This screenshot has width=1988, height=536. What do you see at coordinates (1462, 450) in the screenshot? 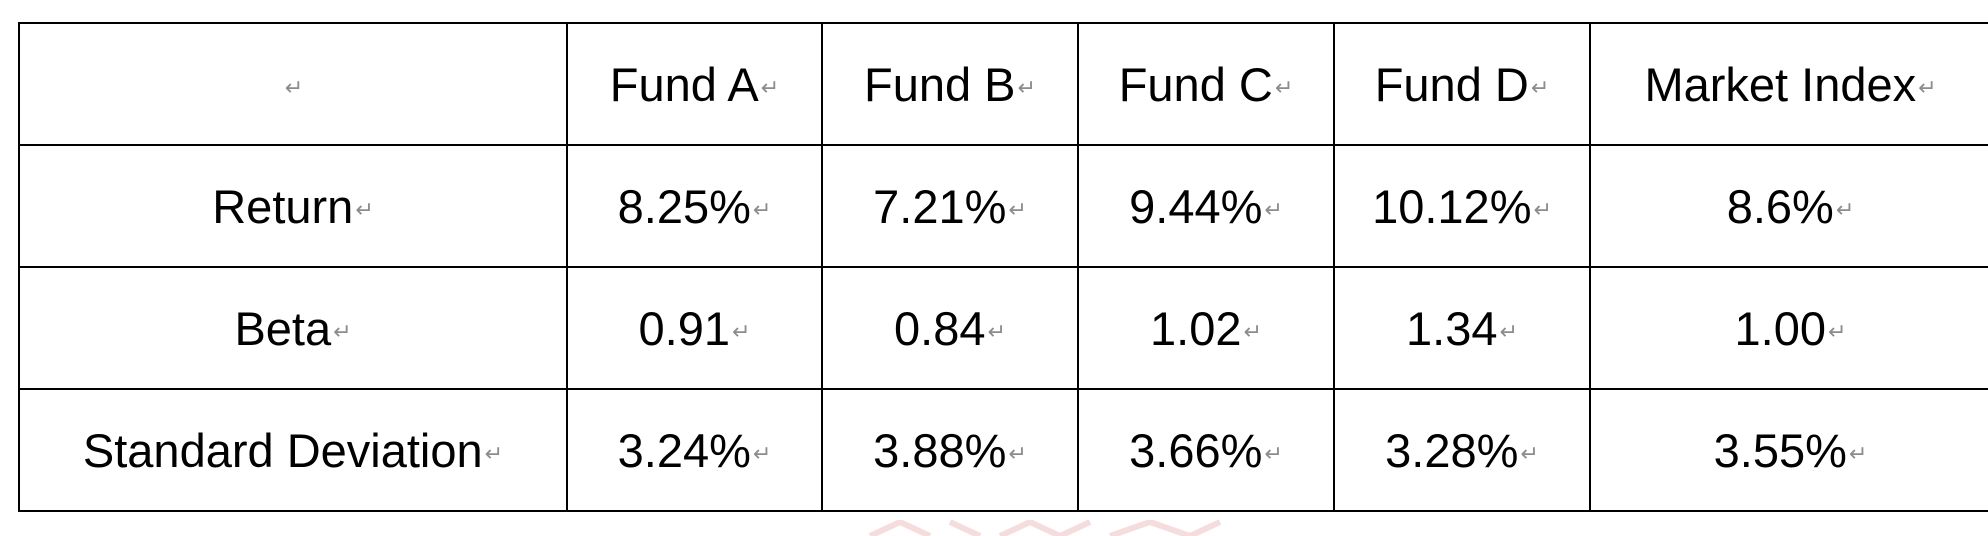
I see `table-cell: 3.28%↵` at bounding box center [1462, 450].